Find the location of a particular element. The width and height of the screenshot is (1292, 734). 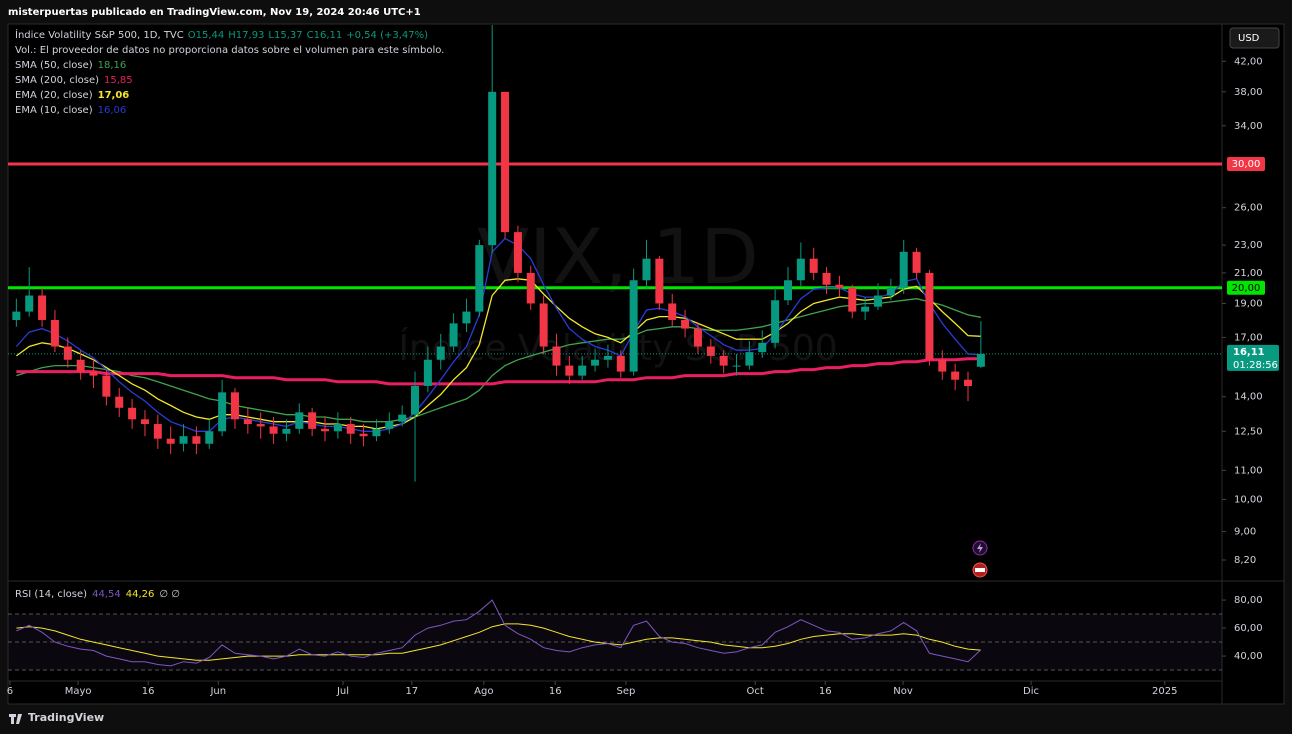

legend-entry: EMA (10, close) 16,06 is located at coordinates (70, 110).